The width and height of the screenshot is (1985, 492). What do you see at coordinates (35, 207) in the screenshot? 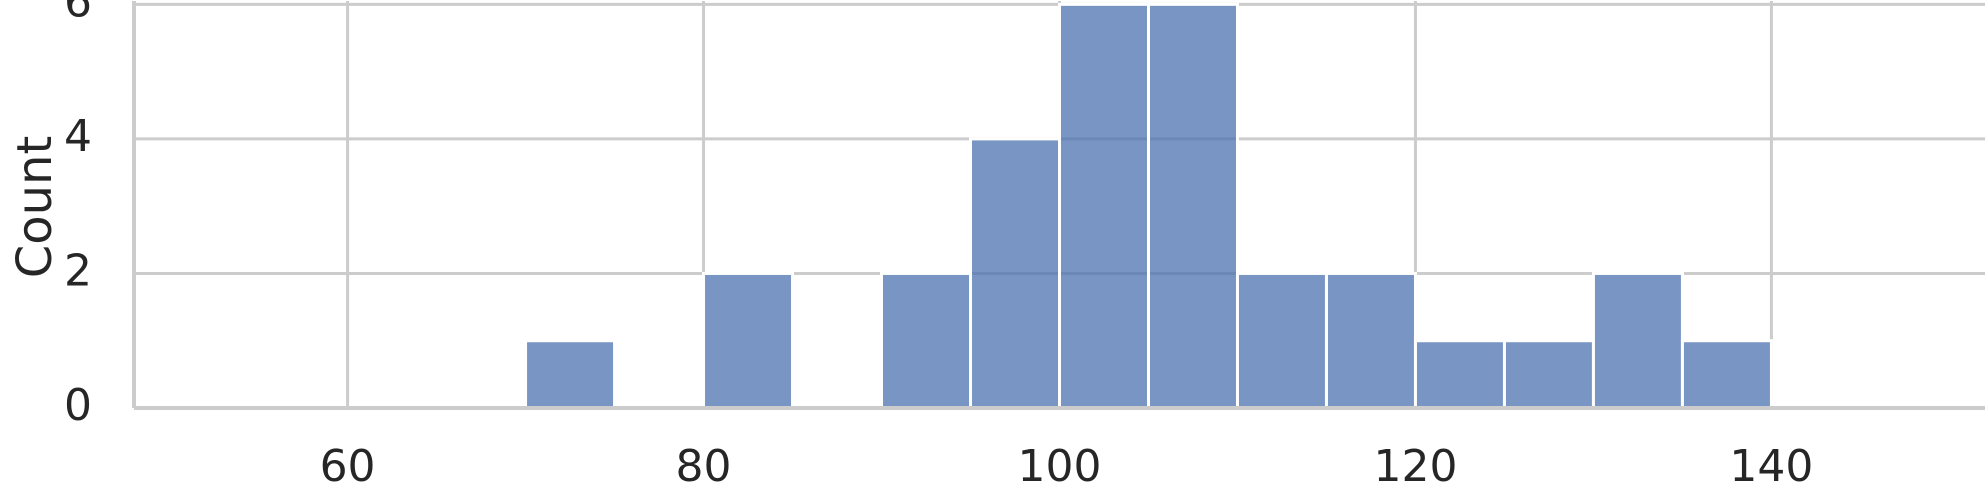
I see `y-axis-label: Count` at bounding box center [35, 207].